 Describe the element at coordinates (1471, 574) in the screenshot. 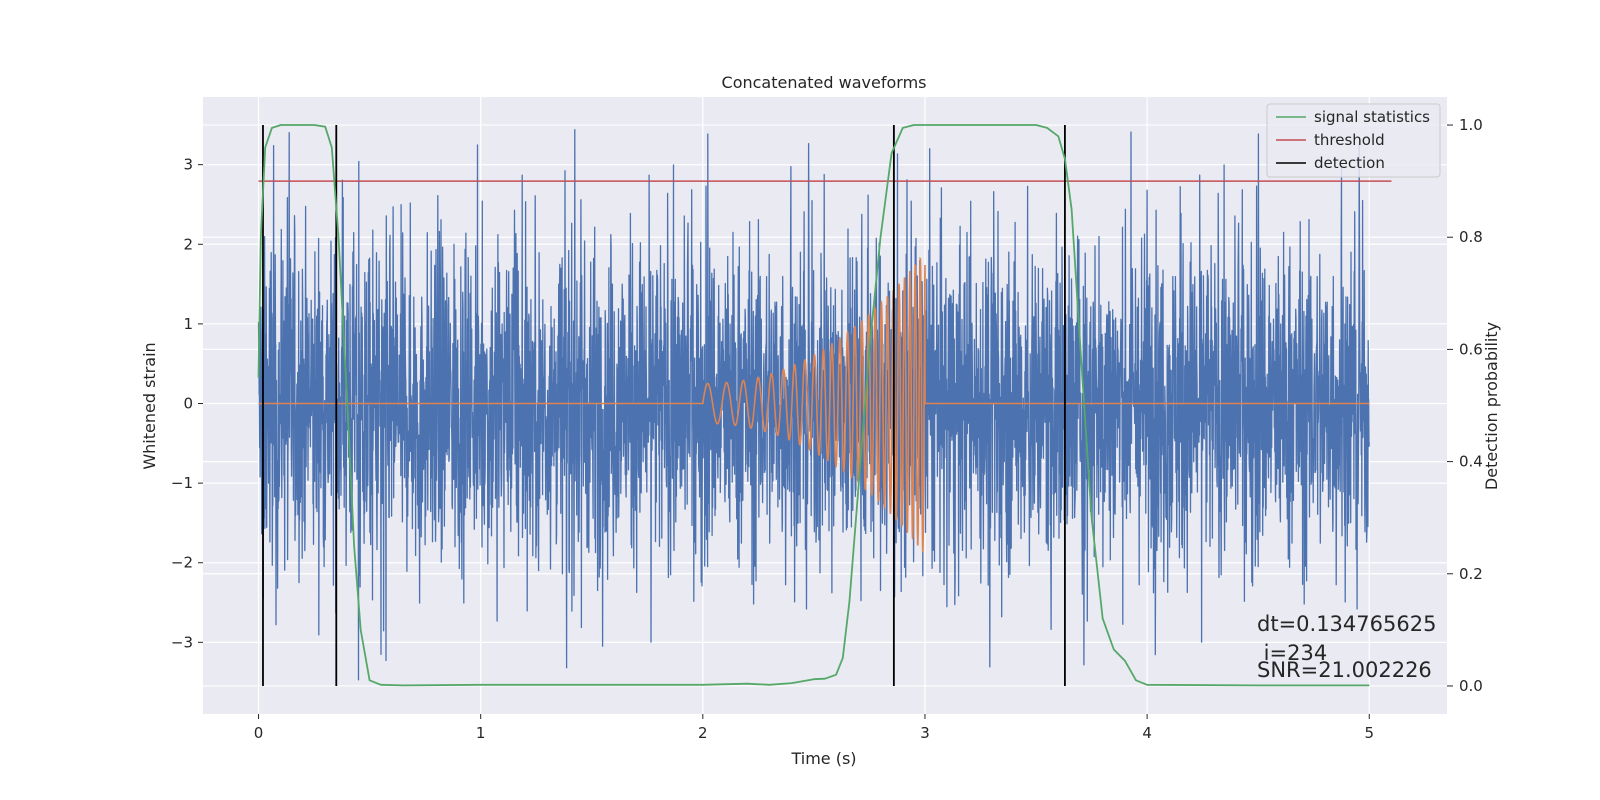

I see `y-tick-label-right: 0.2` at that location.